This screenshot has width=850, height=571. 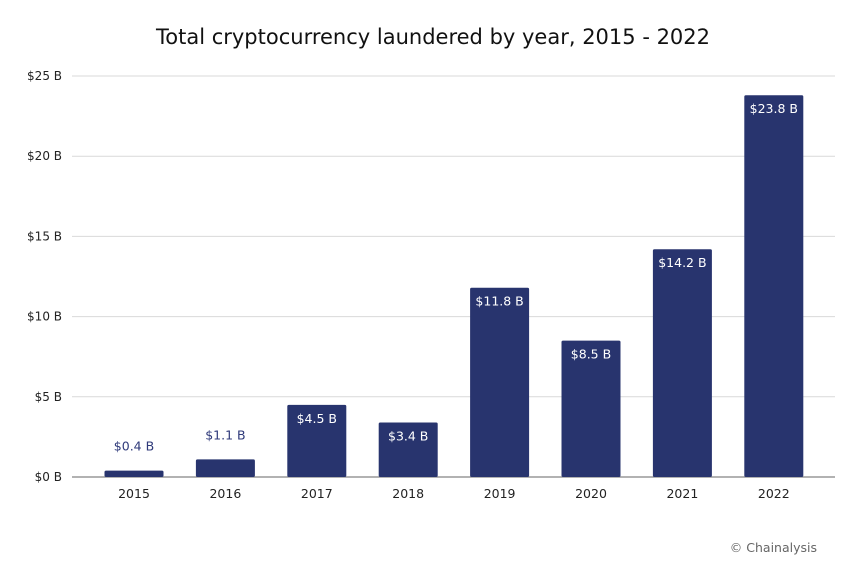 What do you see at coordinates (774, 493) in the screenshot?
I see `x-tick-label: 2022` at bounding box center [774, 493].